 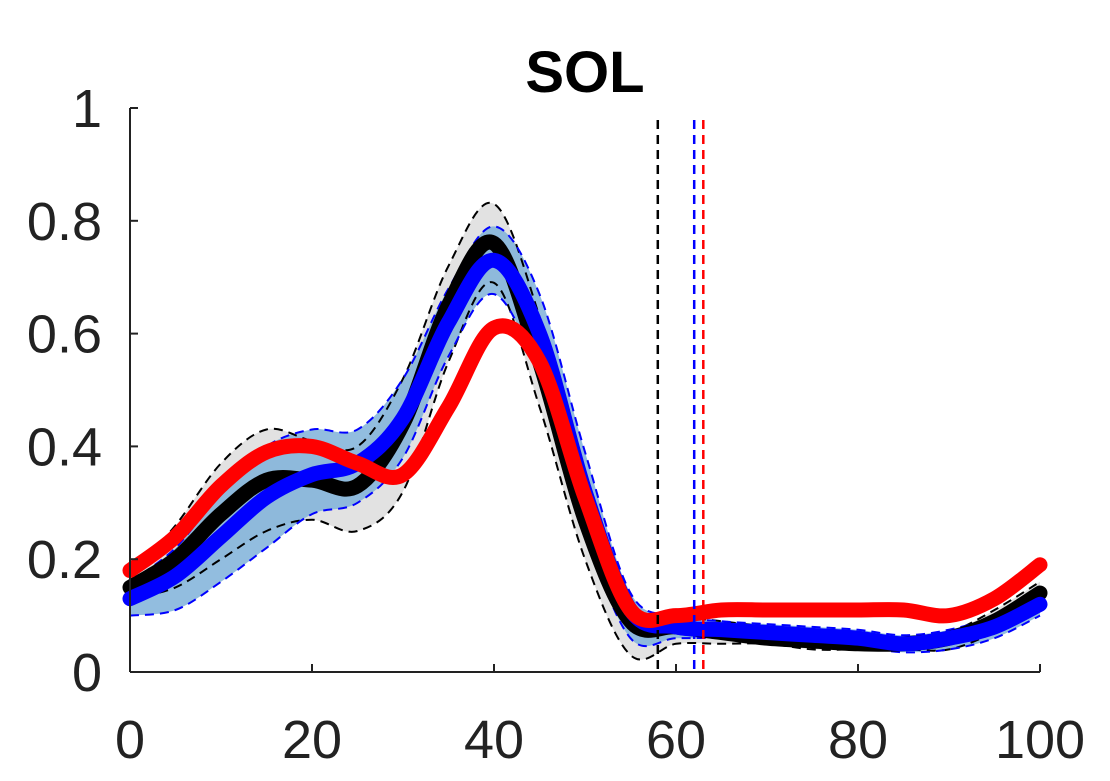 What do you see at coordinates (64, 335) in the screenshot?
I see `y-tick-label: 0.6` at bounding box center [64, 335].